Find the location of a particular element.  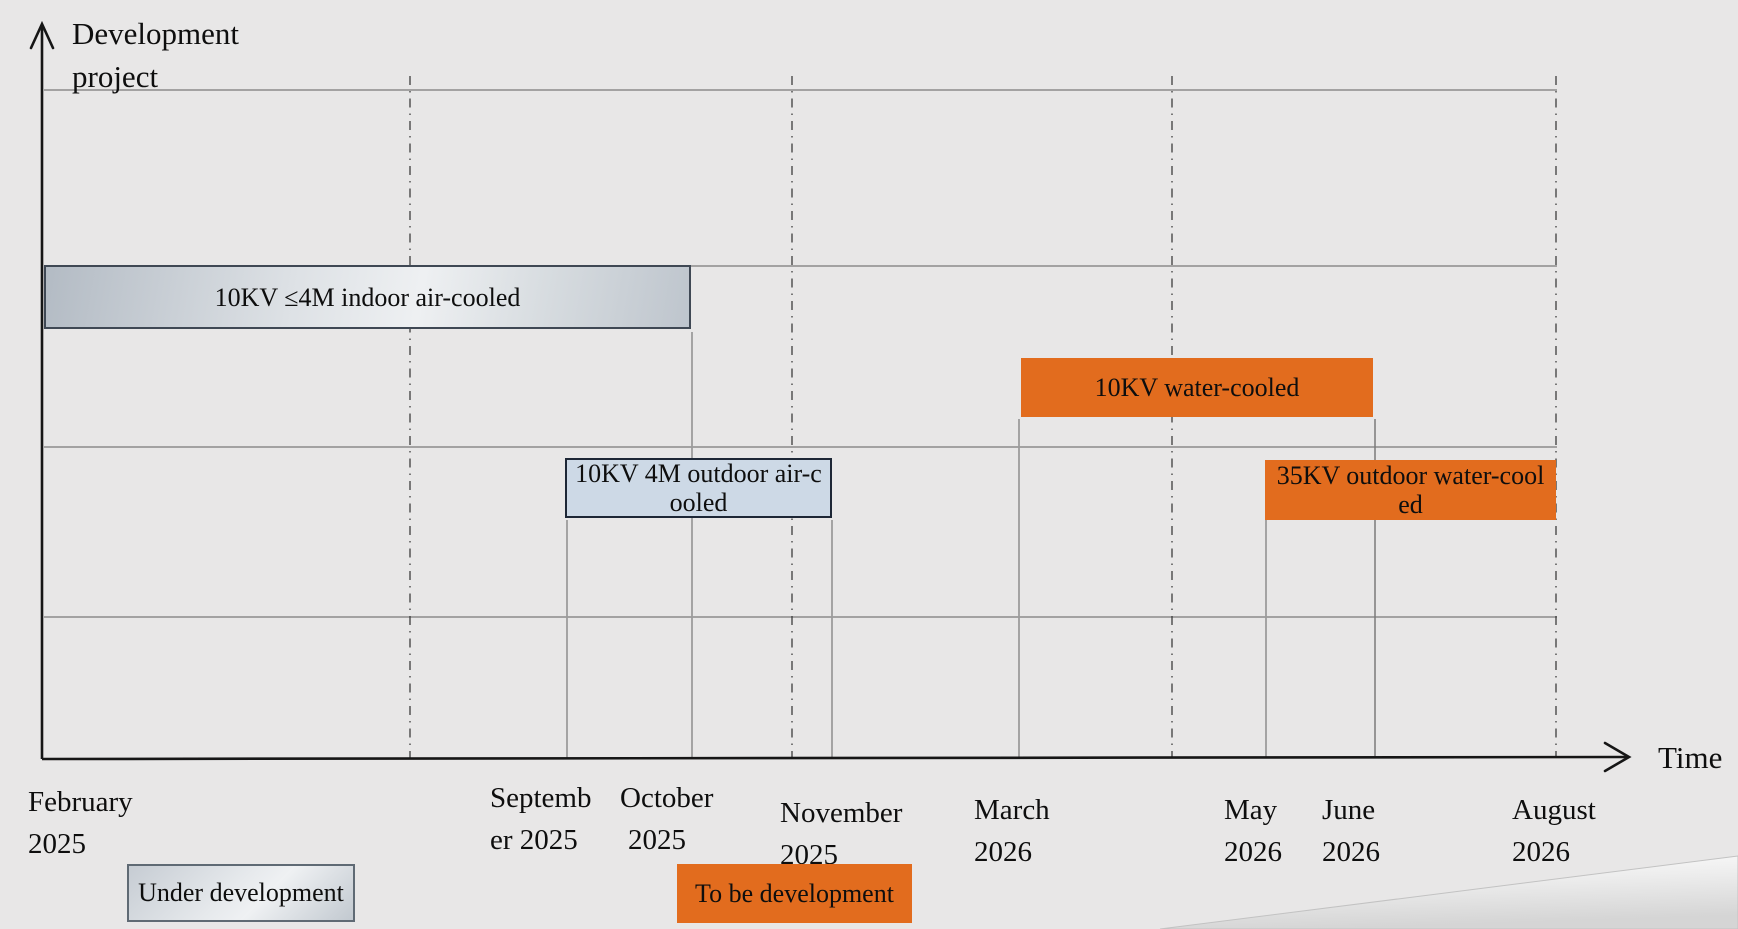

task-bar-label: 10KV water-cooled is located at coordinates (1197, 387).